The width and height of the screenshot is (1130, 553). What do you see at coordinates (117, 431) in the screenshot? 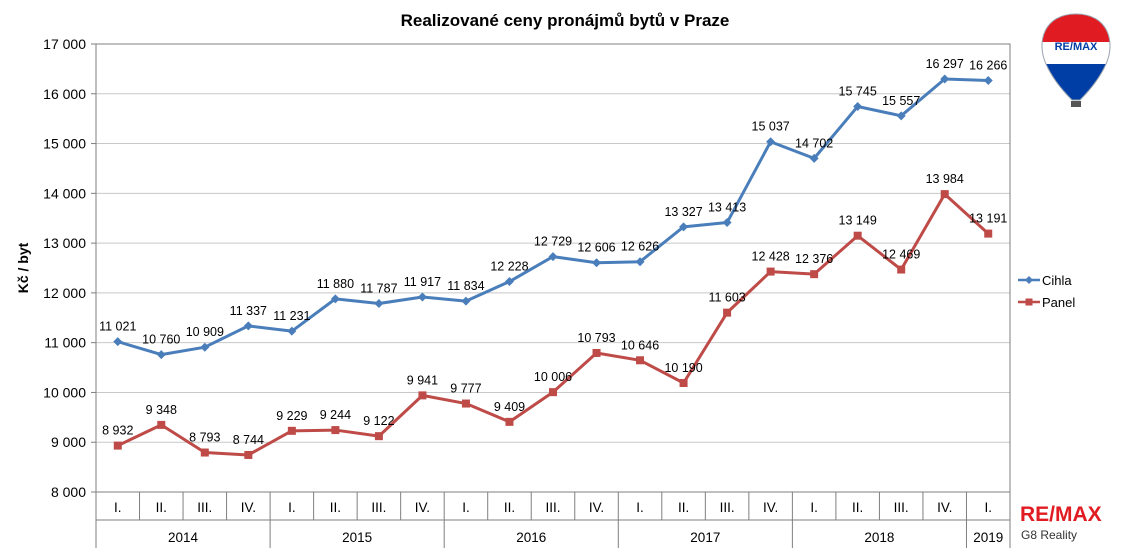
I see `data-label-panel: 8 932` at bounding box center [117, 431].